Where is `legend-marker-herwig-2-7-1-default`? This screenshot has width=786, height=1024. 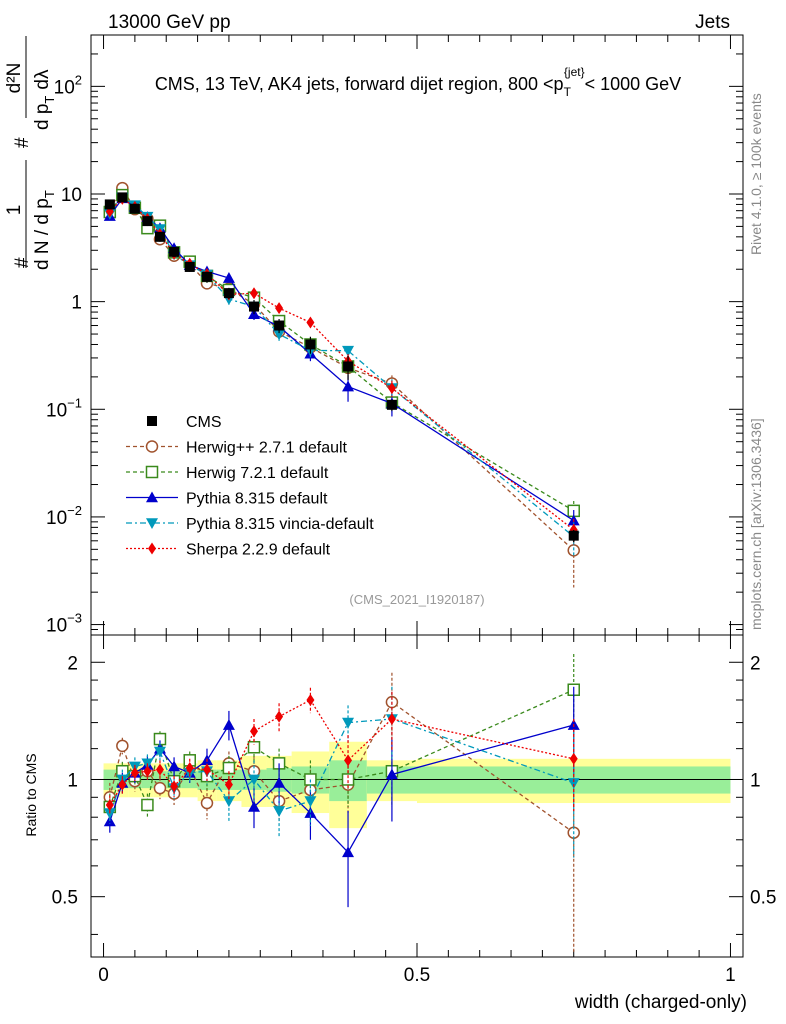
legend-marker-herwig-2-7-1-default is located at coordinates (152, 446).